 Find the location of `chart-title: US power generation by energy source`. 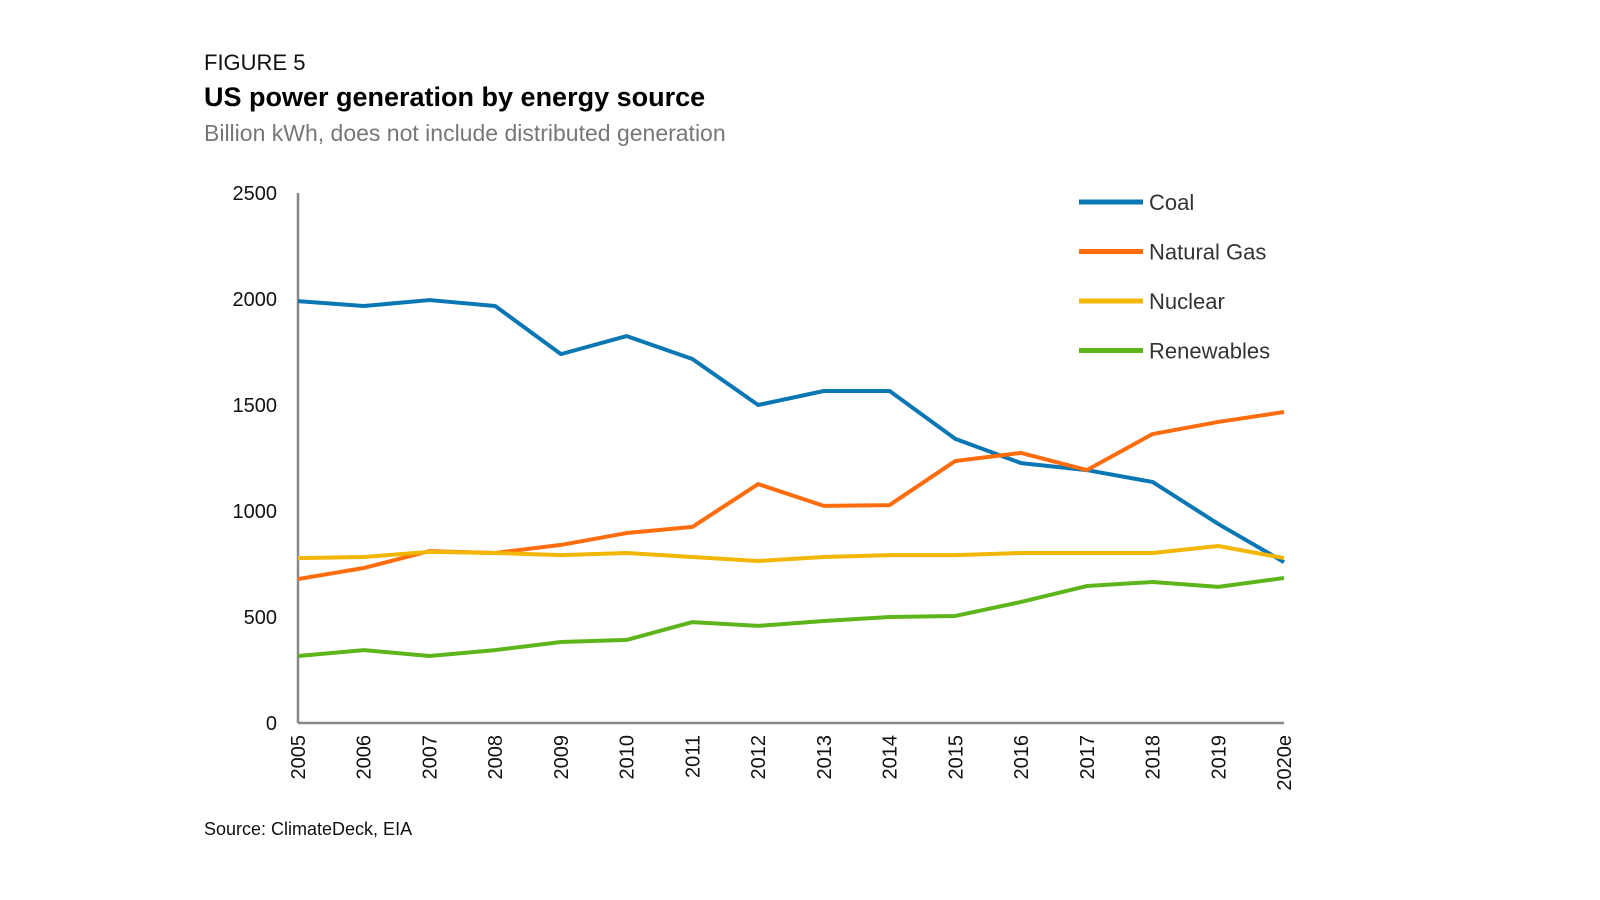

chart-title: US power generation by energy source is located at coordinates (455, 97).